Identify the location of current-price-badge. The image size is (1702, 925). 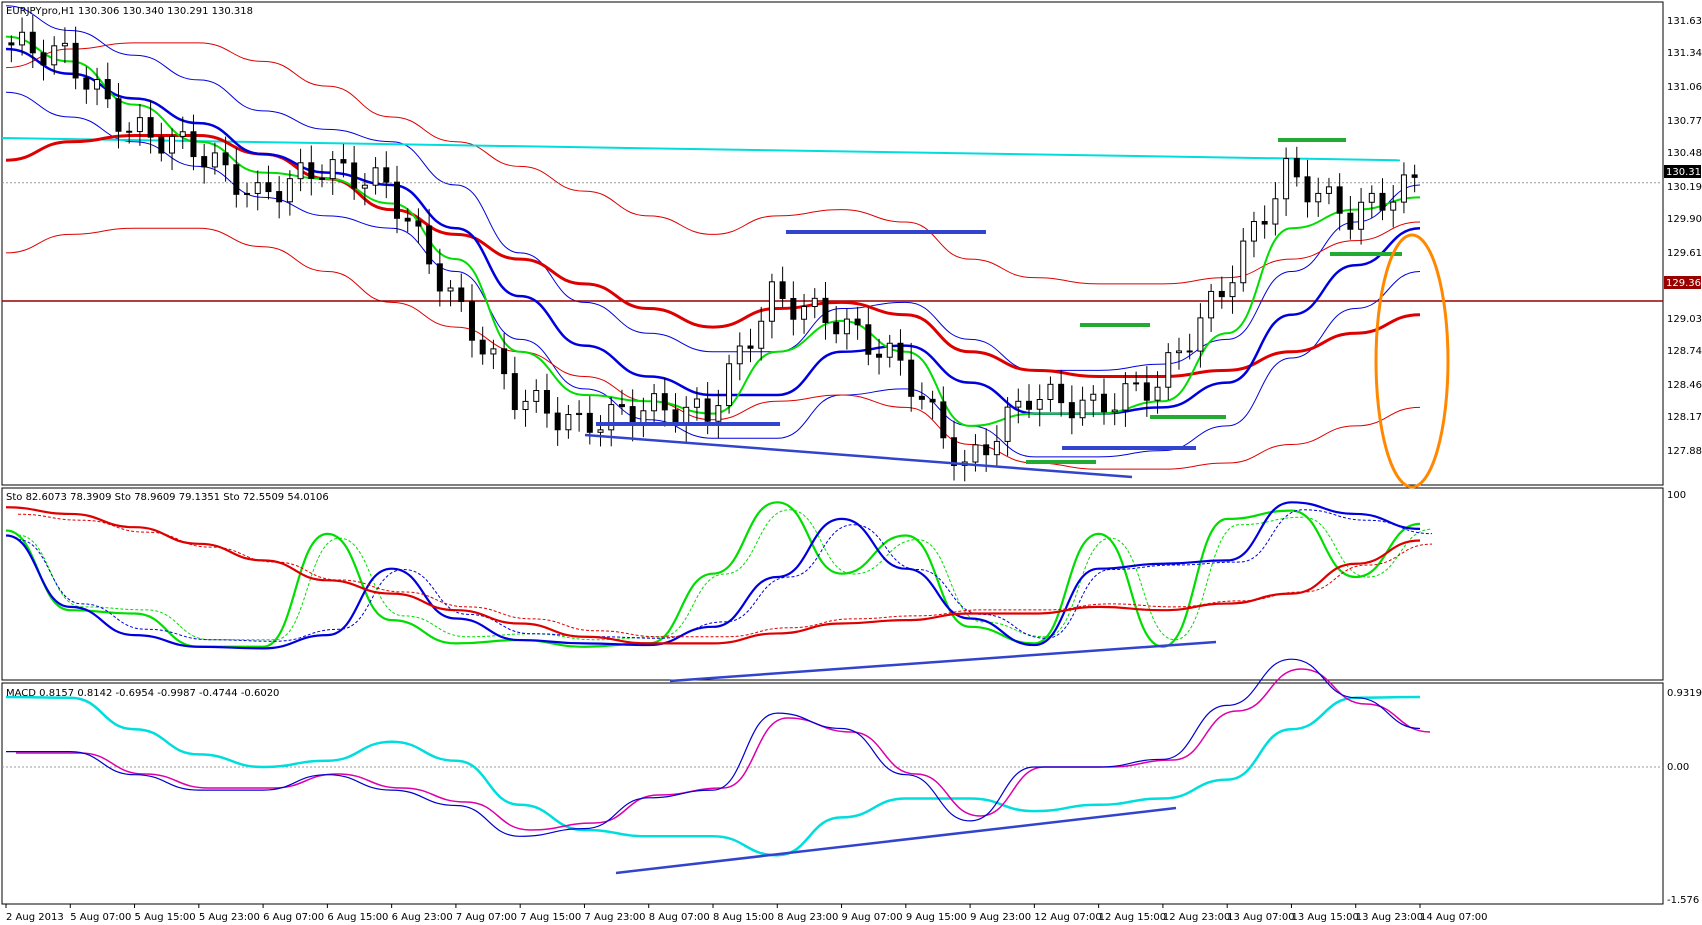
(1682, 171).